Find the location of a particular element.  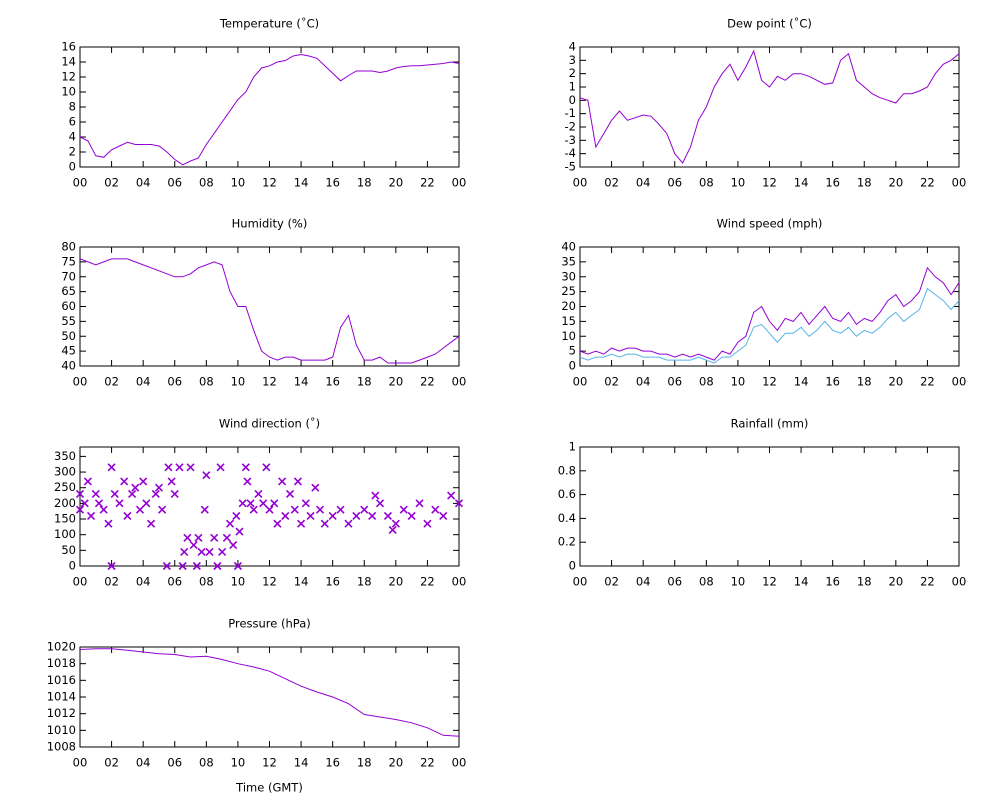

y-tick-label: 16 is located at coordinates (68, 47).